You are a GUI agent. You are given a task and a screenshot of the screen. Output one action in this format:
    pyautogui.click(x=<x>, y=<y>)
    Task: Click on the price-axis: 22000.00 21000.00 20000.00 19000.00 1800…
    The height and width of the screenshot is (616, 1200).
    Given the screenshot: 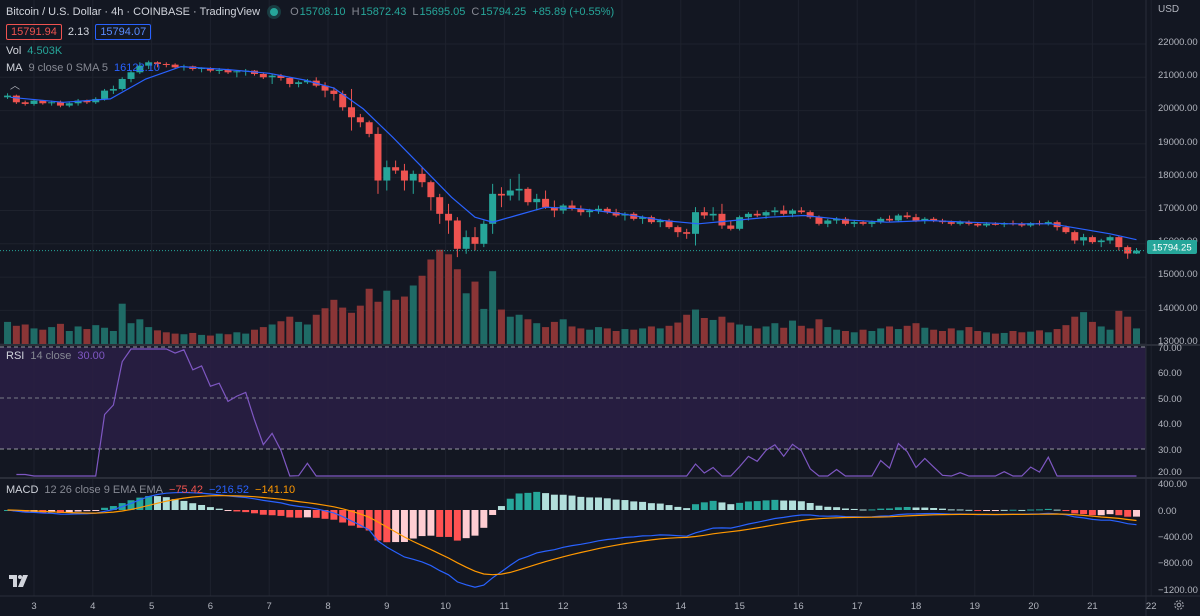 What is the action you would take?
    pyautogui.click(x=1172, y=192)
    